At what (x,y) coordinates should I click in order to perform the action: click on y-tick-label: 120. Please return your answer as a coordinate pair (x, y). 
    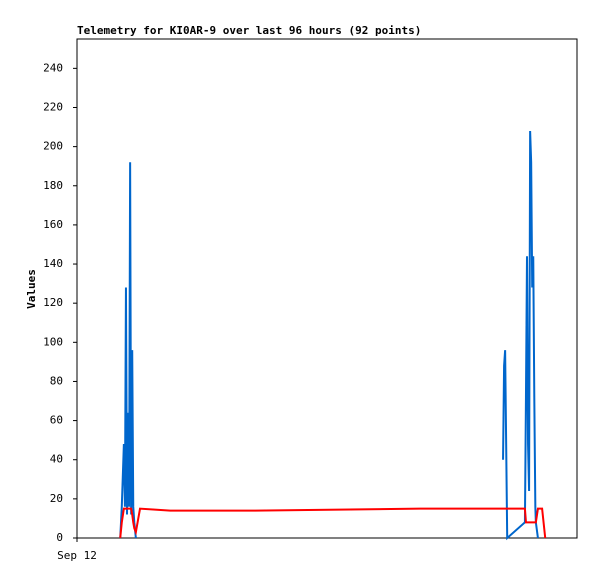
    Looking at the image, I should click on (53, 302).